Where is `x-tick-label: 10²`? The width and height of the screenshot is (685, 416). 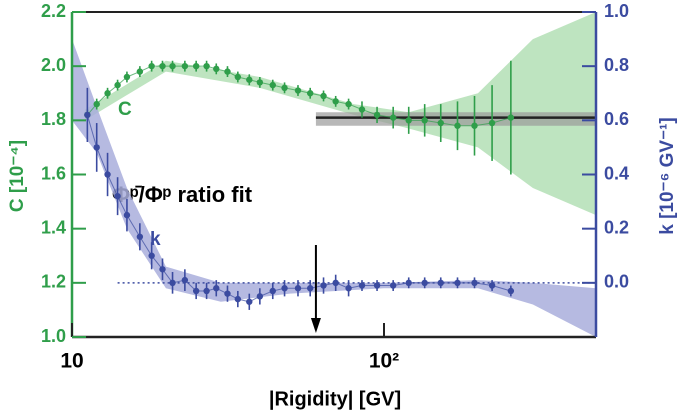
x-tick-label: 10² is located at coordinates (384, 361).